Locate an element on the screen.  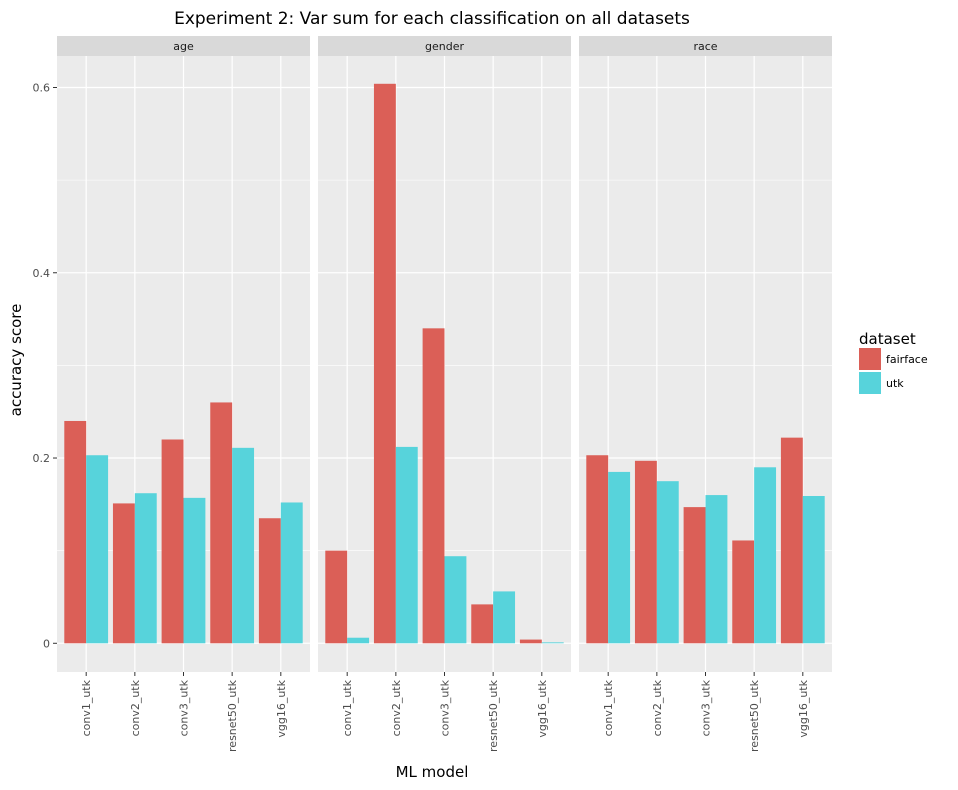
bar-age-fairface-vgg16_utk is located at coordinates (269, 581).